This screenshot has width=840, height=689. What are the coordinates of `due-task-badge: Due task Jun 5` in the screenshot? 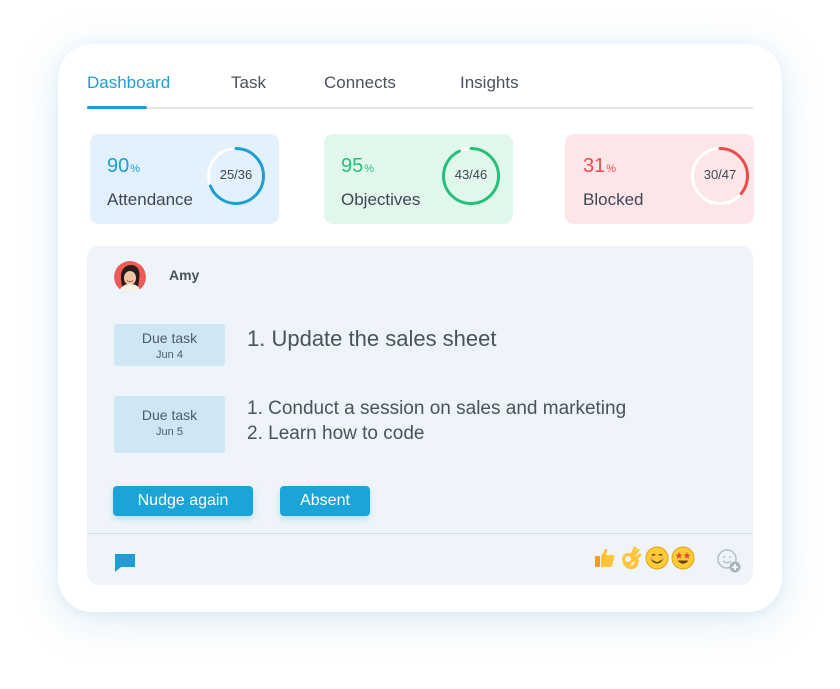 It's located at (169, 424).